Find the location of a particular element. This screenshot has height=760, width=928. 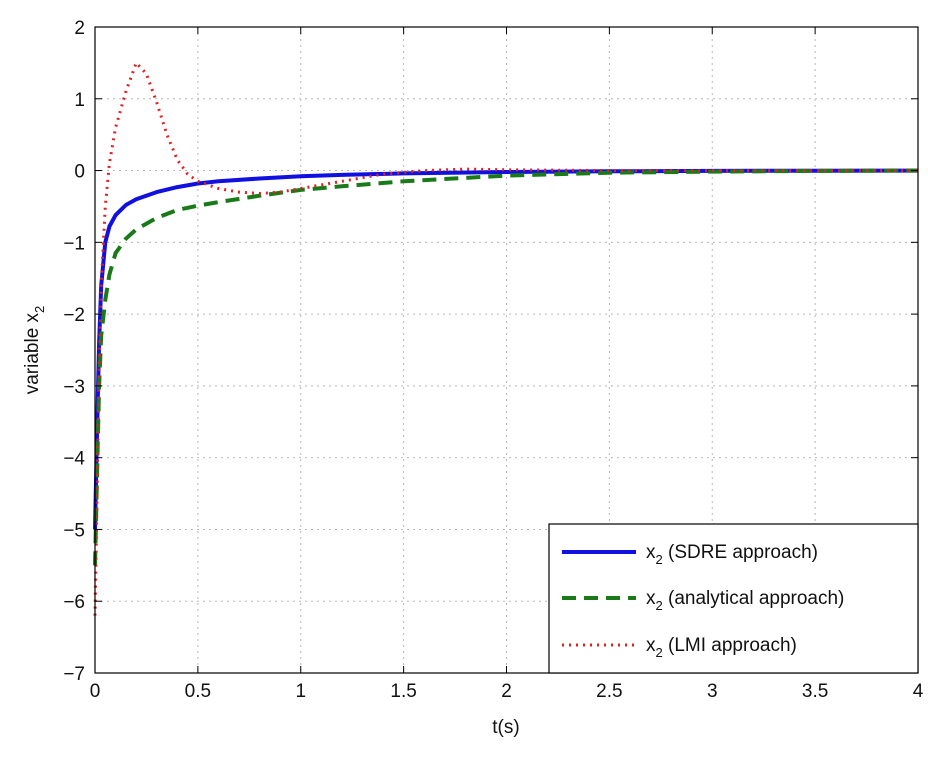

y-axis-label-sub: 2 is located at coordinates (39, 309).